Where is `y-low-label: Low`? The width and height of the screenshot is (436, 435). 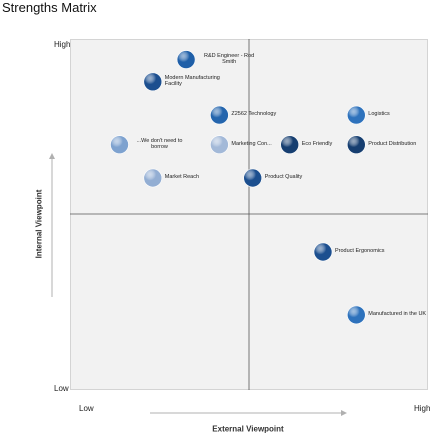 y-low-label: Low is located at coordinates (61, 388).